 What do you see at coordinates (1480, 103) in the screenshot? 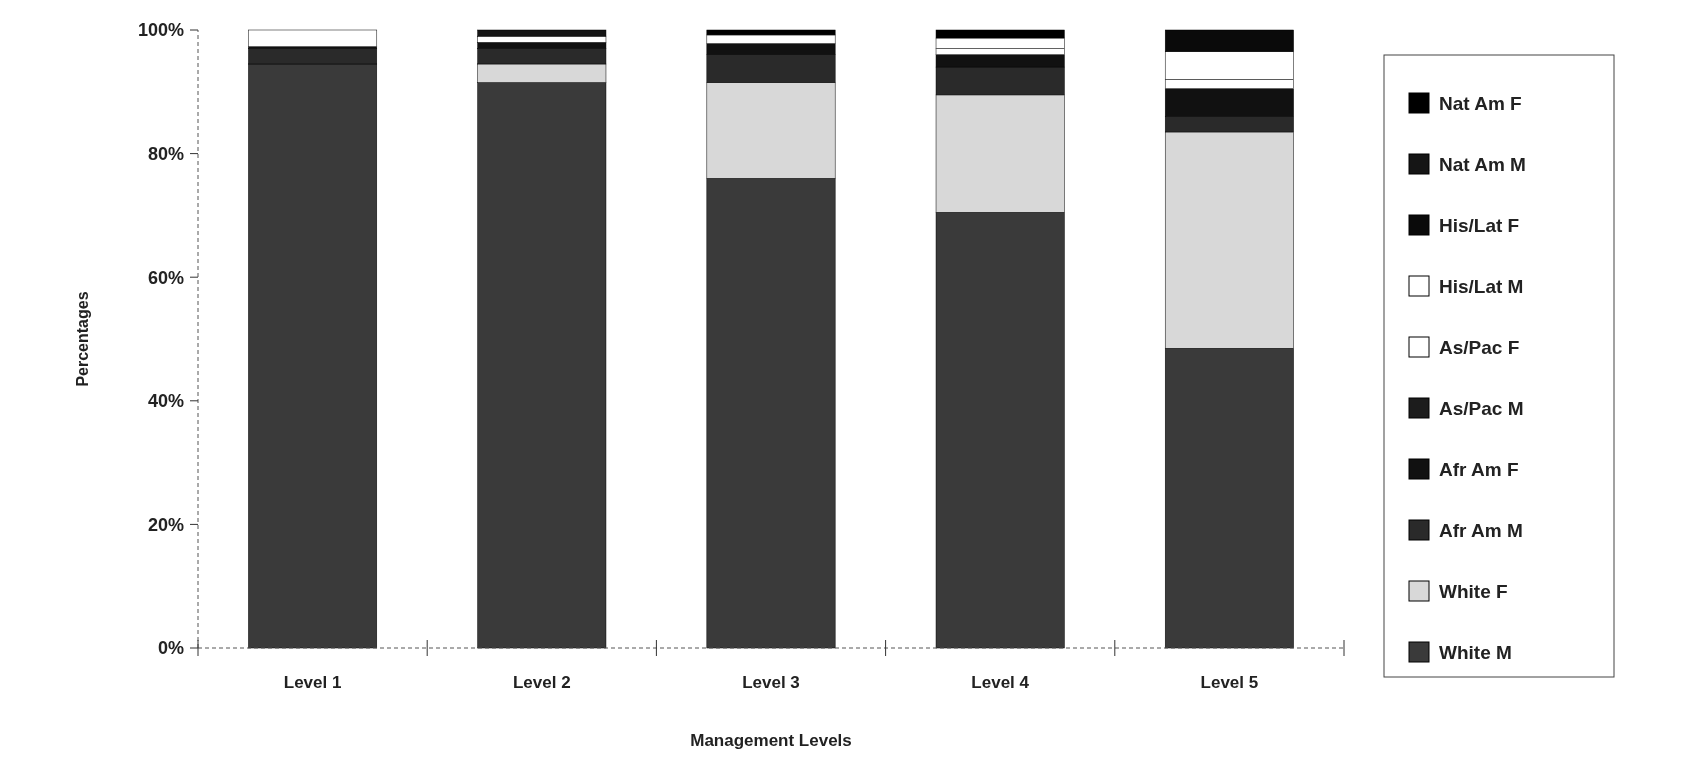
I see `legend-label: Nat Am F` at bounding box center [1480, 103].